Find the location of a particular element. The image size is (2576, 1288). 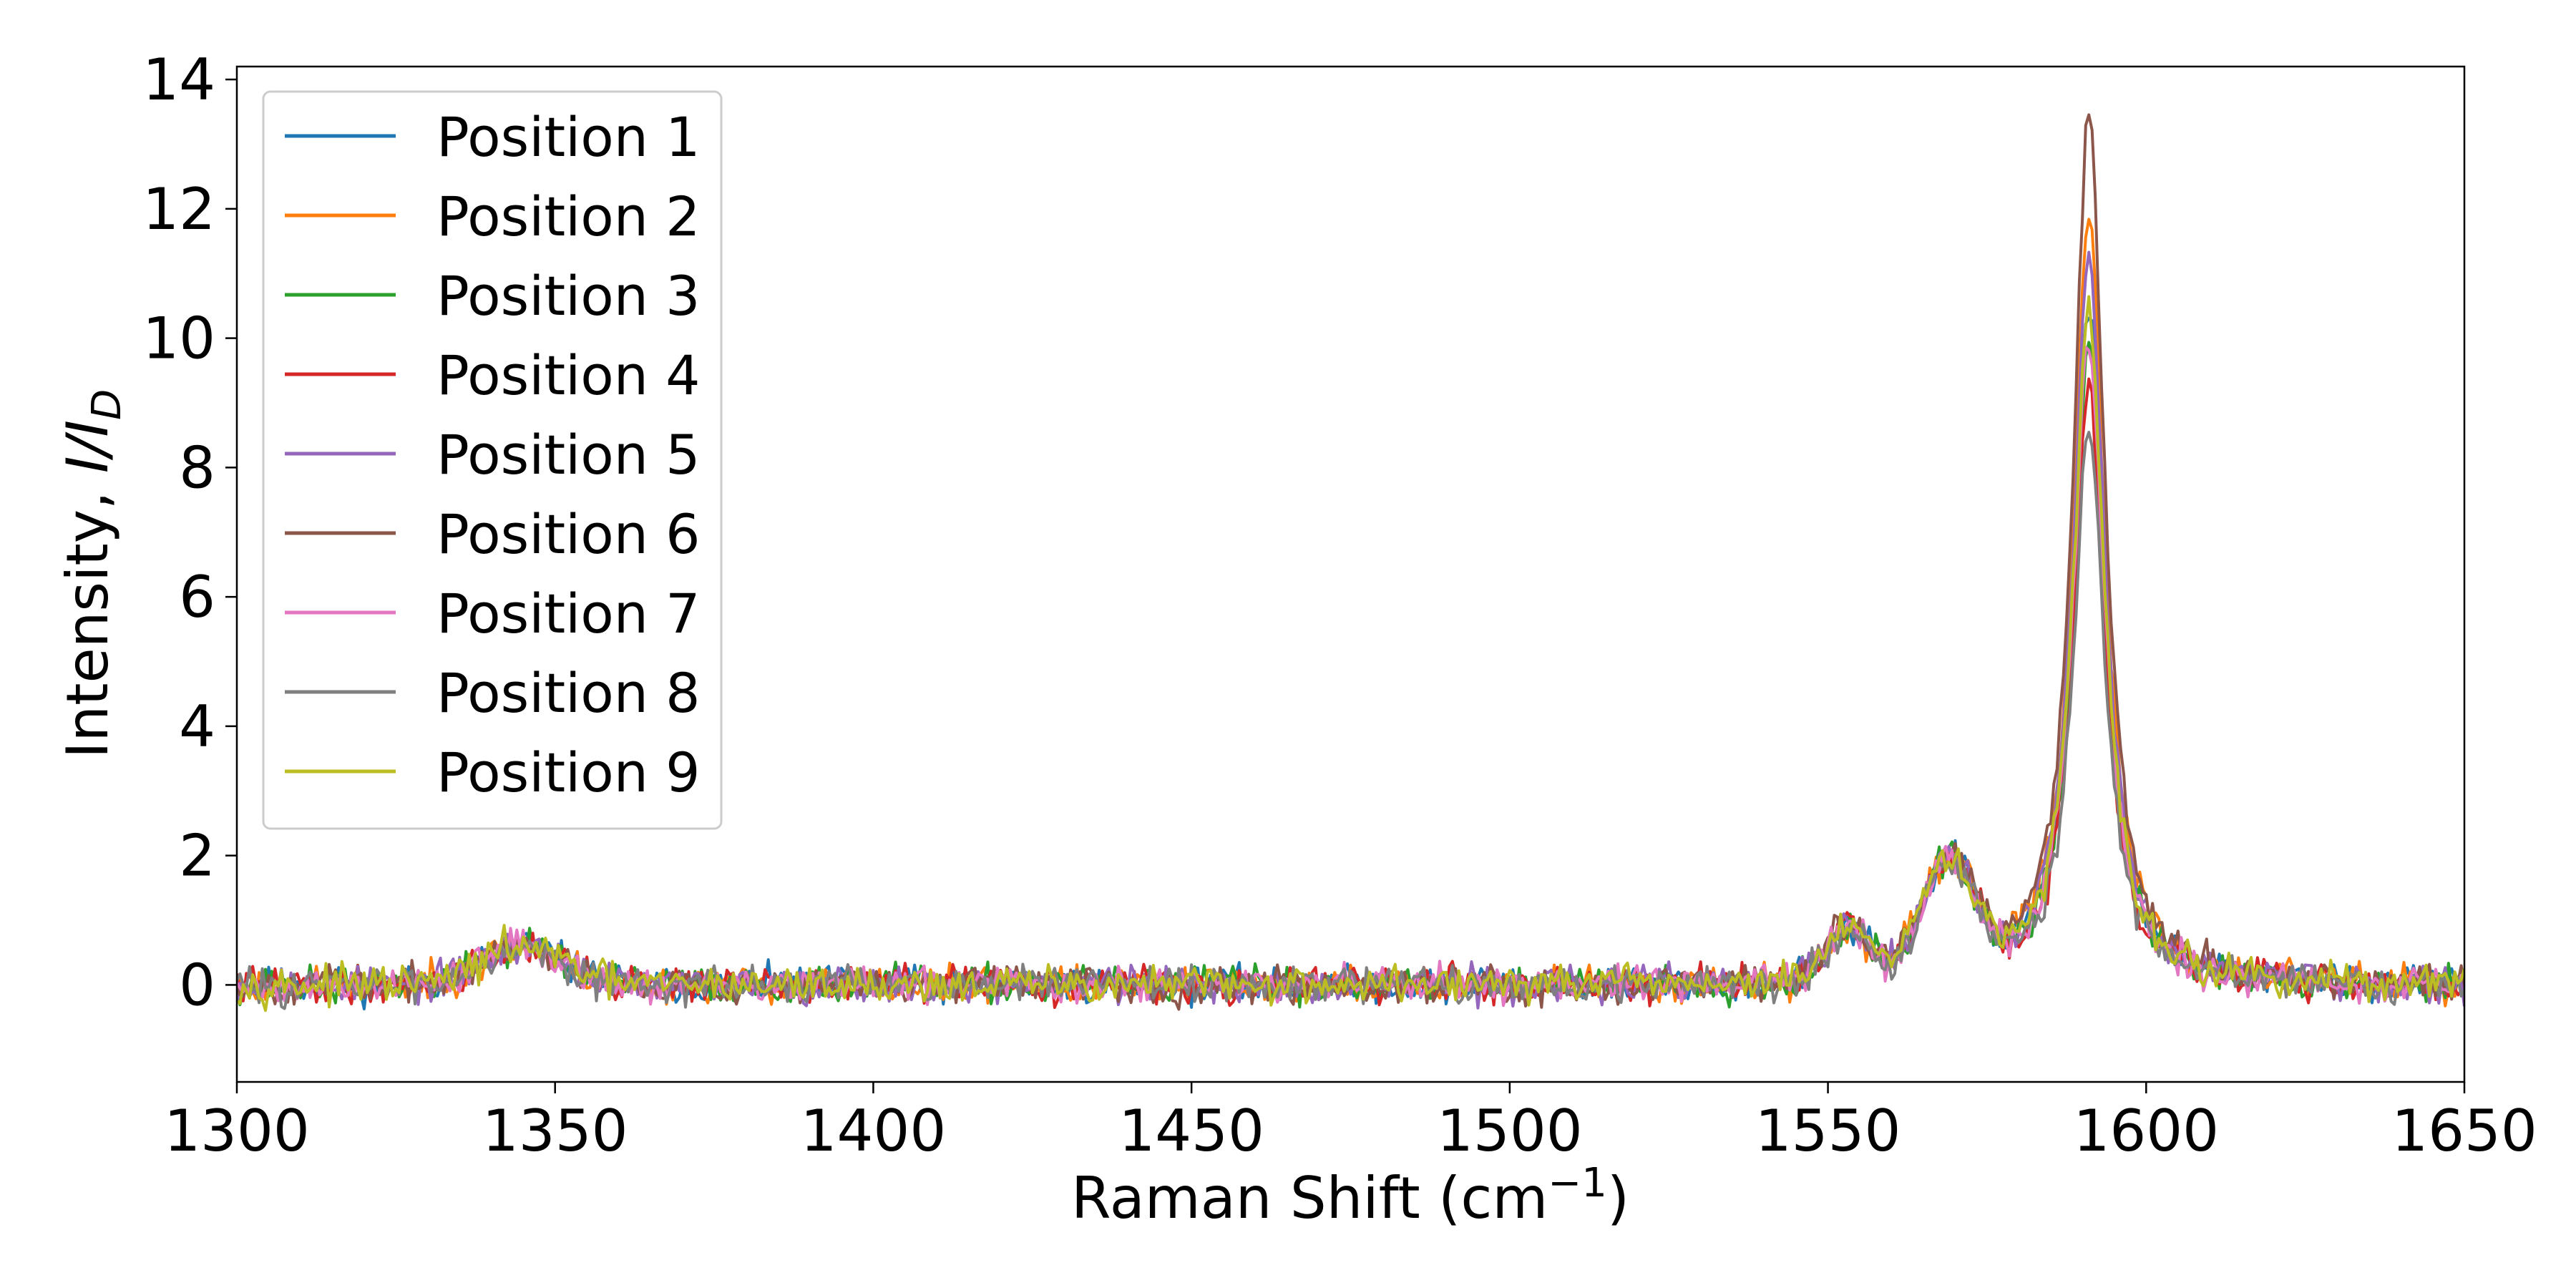

x-tick-label: 1400 is located at coordinates (874, 1131).